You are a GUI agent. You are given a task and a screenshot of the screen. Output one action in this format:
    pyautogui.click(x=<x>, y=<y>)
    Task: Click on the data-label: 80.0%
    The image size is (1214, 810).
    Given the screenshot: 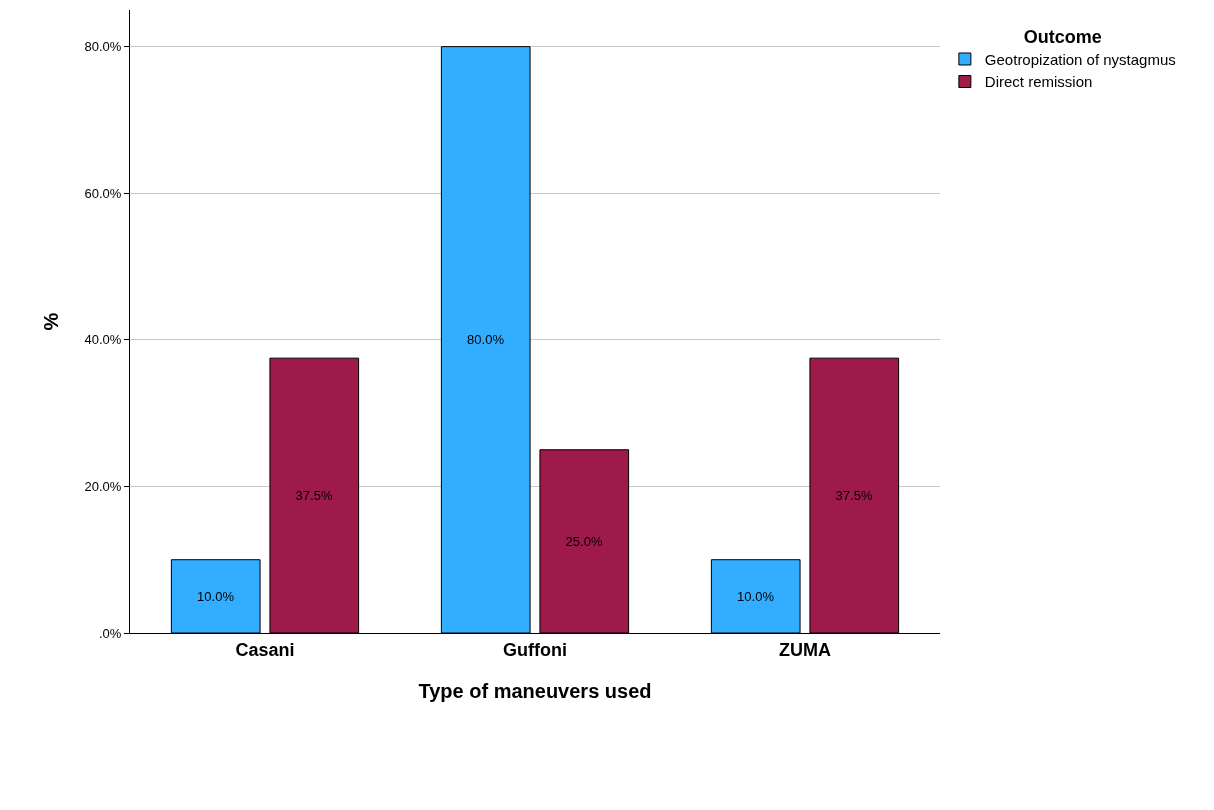 What is the action you would take?
    pyautogui.click(x=486, y=340)
    